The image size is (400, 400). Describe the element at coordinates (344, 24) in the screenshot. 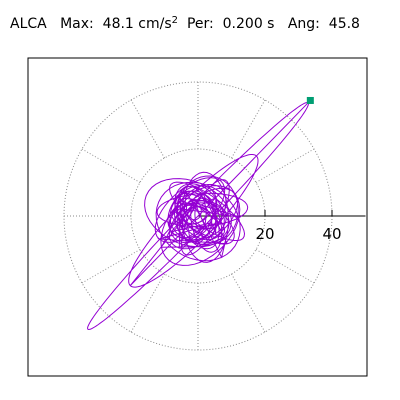

I see `angle-value: 45.8` at that location.